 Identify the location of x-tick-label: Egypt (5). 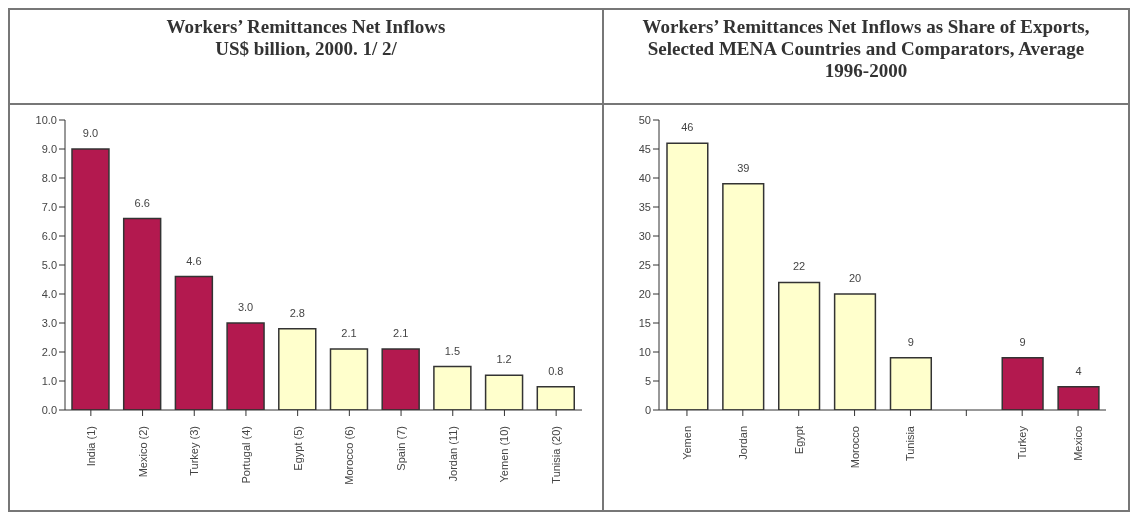
(297, 448).